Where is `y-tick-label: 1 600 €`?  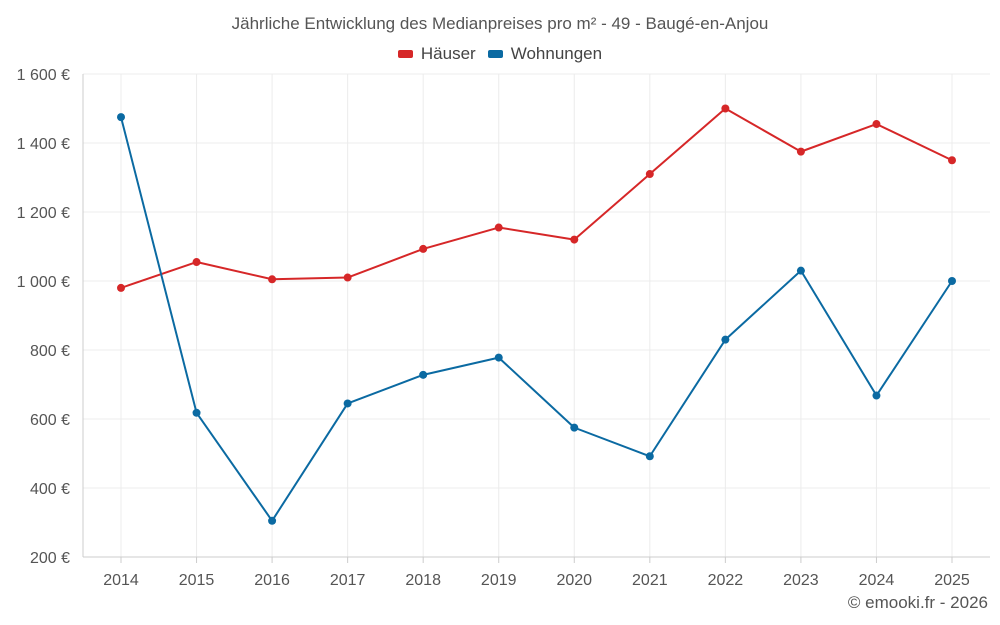 y-tick-label: 1 600 € is located at coordinates (43, 75).